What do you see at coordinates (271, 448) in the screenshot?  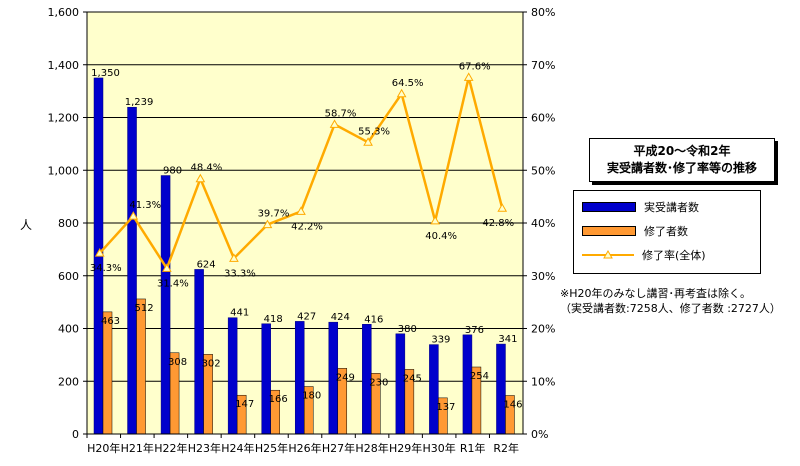 I see `x-tick-label: H25年` at bounding box center [271, 448].